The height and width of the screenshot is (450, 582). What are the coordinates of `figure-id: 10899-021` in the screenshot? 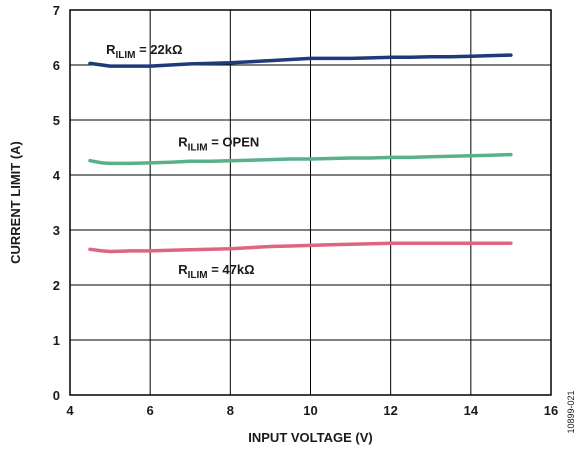 It's located at (571, 411).